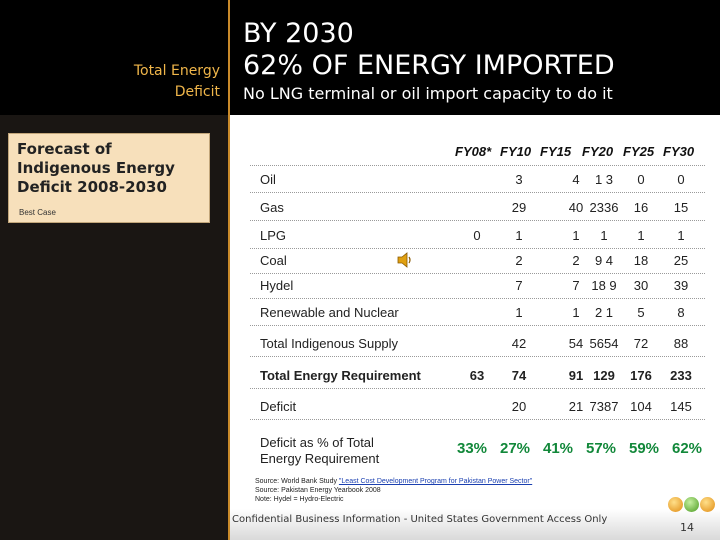 Image resolution: width=720 pixels, height=540 pixels. What do you see at coordinates (641, 375) in the screenshot?
I see `table-cell: 176` at bounding box center [641, 375].